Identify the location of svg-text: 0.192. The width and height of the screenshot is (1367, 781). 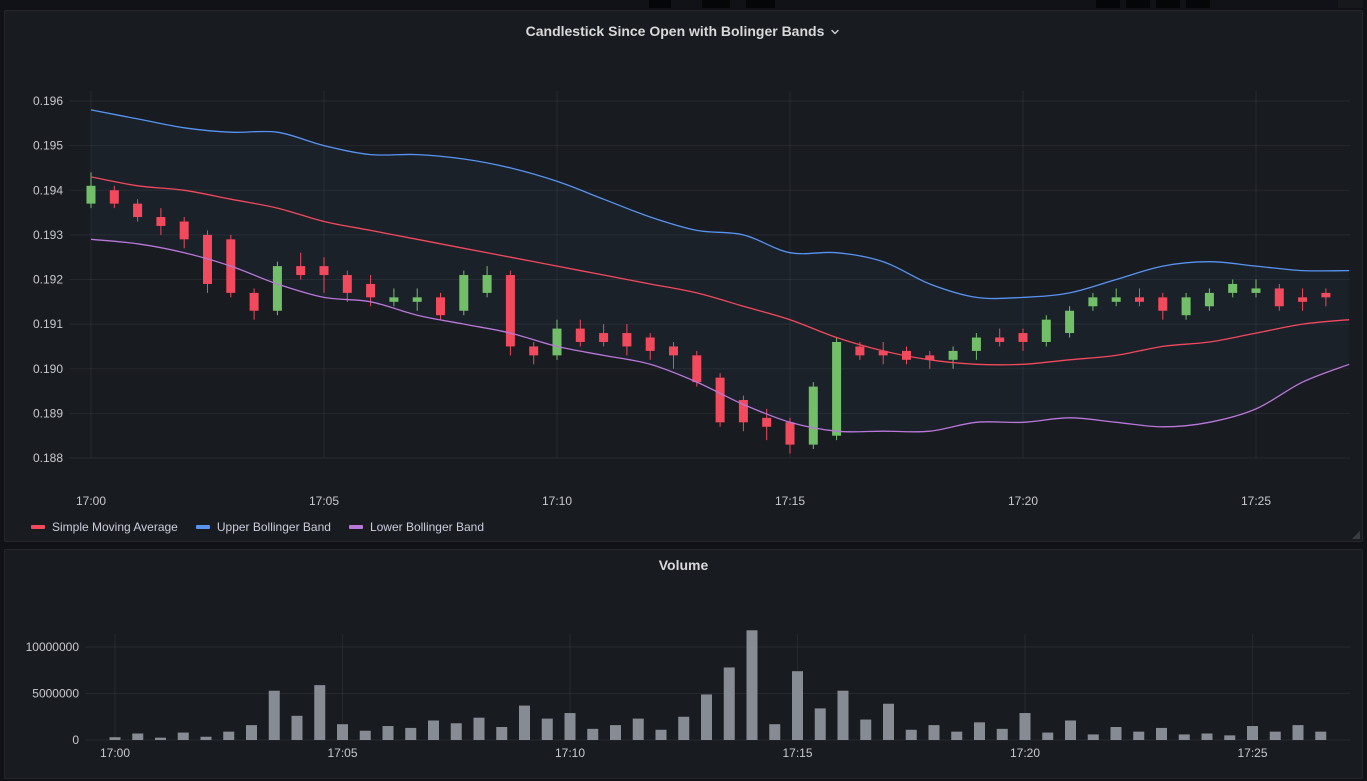
(48, 280).